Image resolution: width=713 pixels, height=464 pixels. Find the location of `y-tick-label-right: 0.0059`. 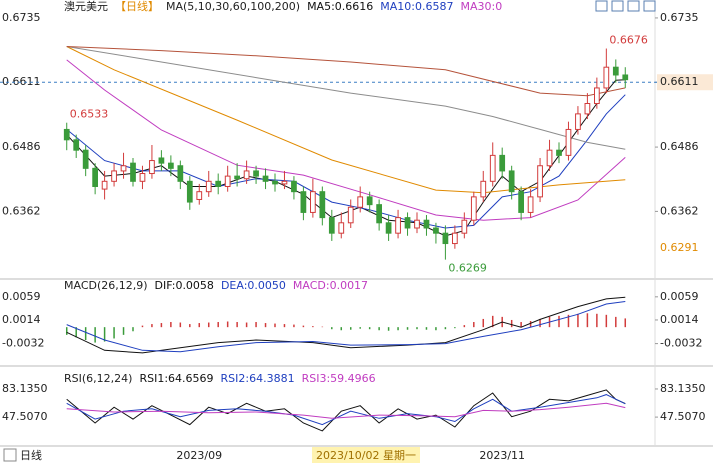

y-tick-label-right: 0.0059 is located at coordinates (679, 296).